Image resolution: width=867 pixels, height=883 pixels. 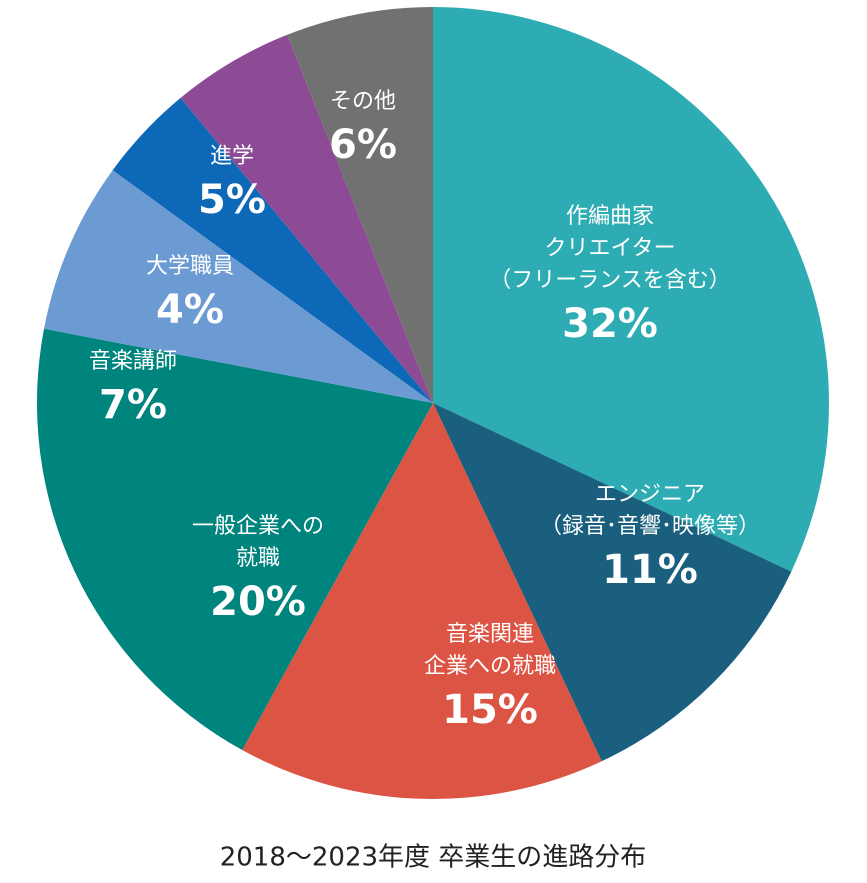 I want to click on slice-label: 進学, so click(x=232, y=156).